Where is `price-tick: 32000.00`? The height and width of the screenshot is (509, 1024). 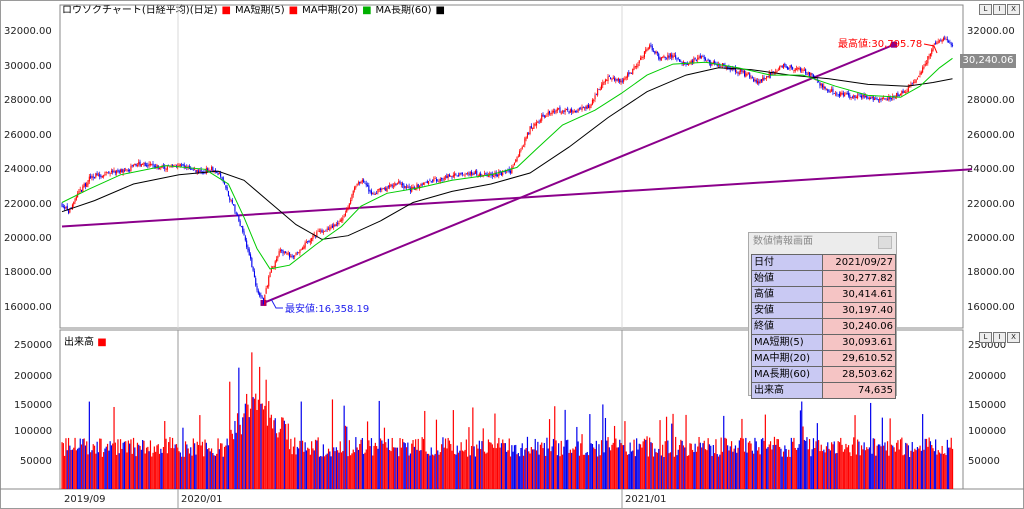
price-tick: 32000.00 is located at coordinates (28, 31).